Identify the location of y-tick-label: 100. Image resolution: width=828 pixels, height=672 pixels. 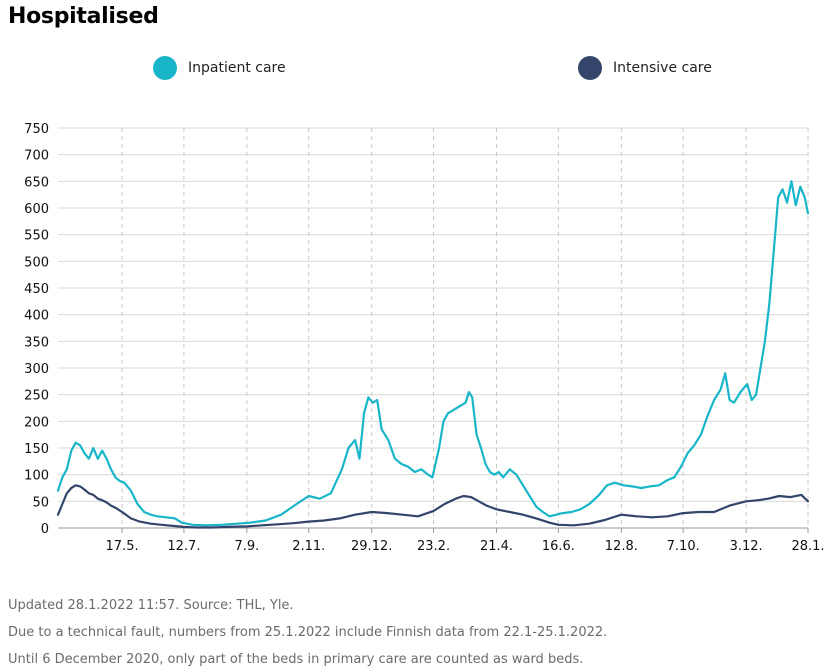
(36, 476).